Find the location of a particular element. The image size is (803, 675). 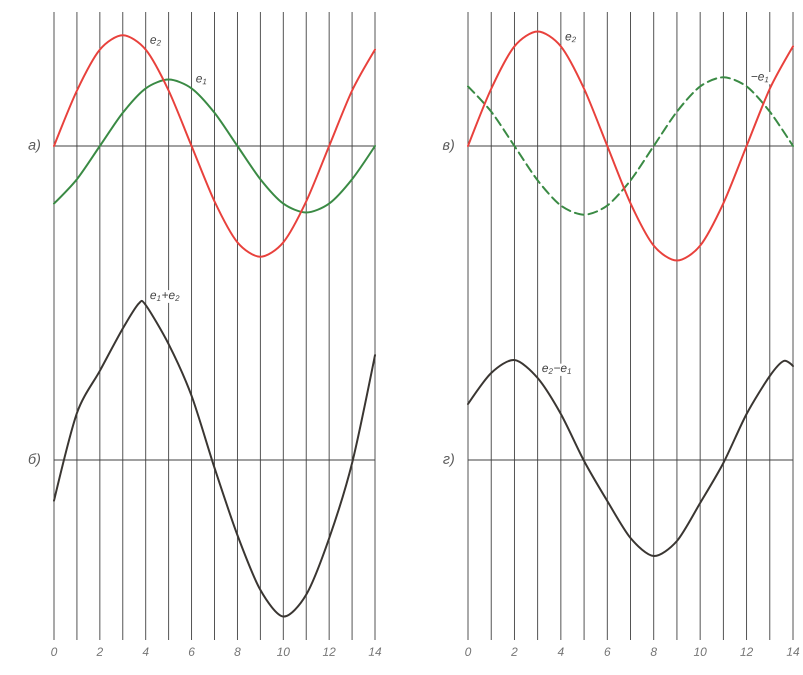

y-axis-title: б) is located at coordinates (34, 460).